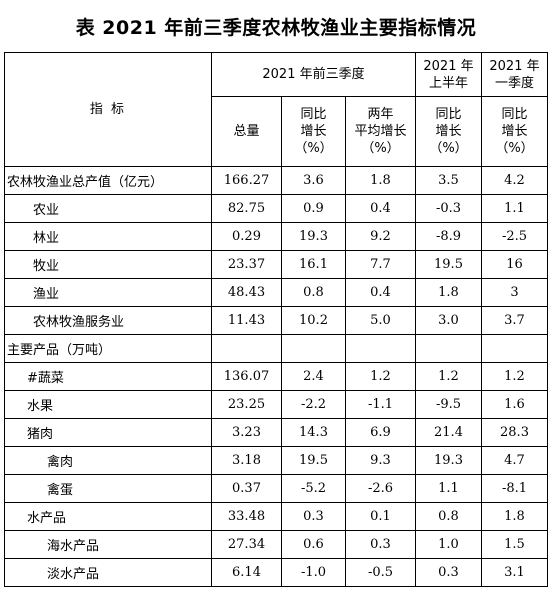  I want to click on cell-total: 3.23, so click(246, 432).